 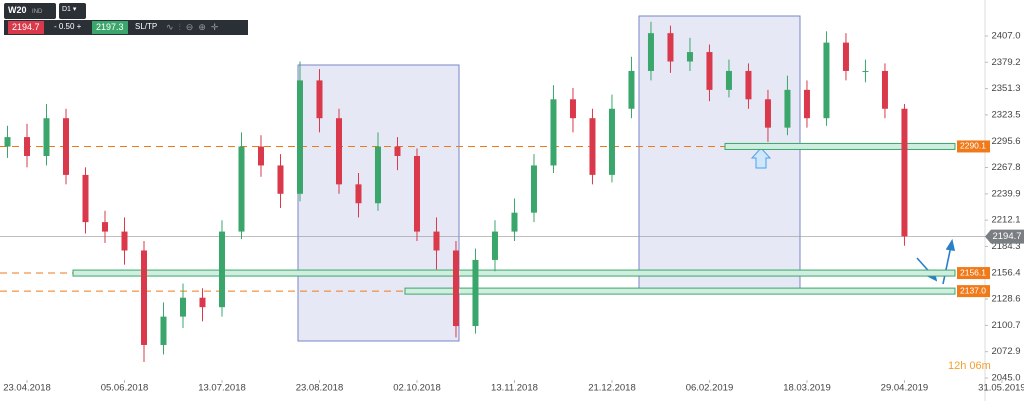 I want to click on x-tick-label: 29.04.2019, so click(x=905, y=388).